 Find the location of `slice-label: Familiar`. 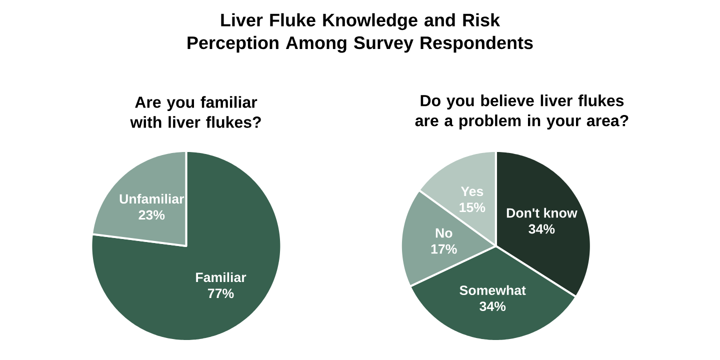

slice-label: Familiar is located at coordinates (221, 277).